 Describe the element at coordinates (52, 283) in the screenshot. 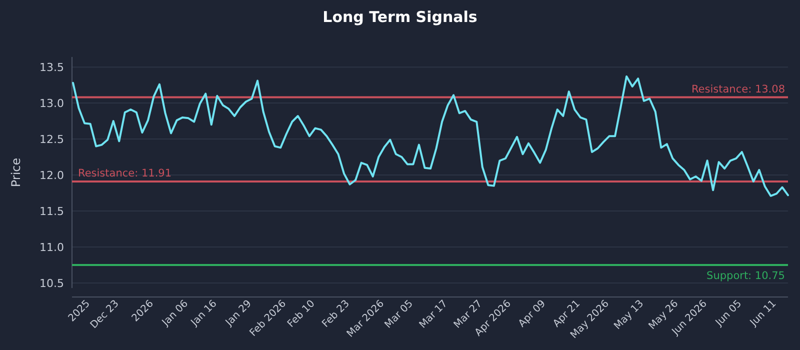

I see `y-tick-label: 10.5` at that location.